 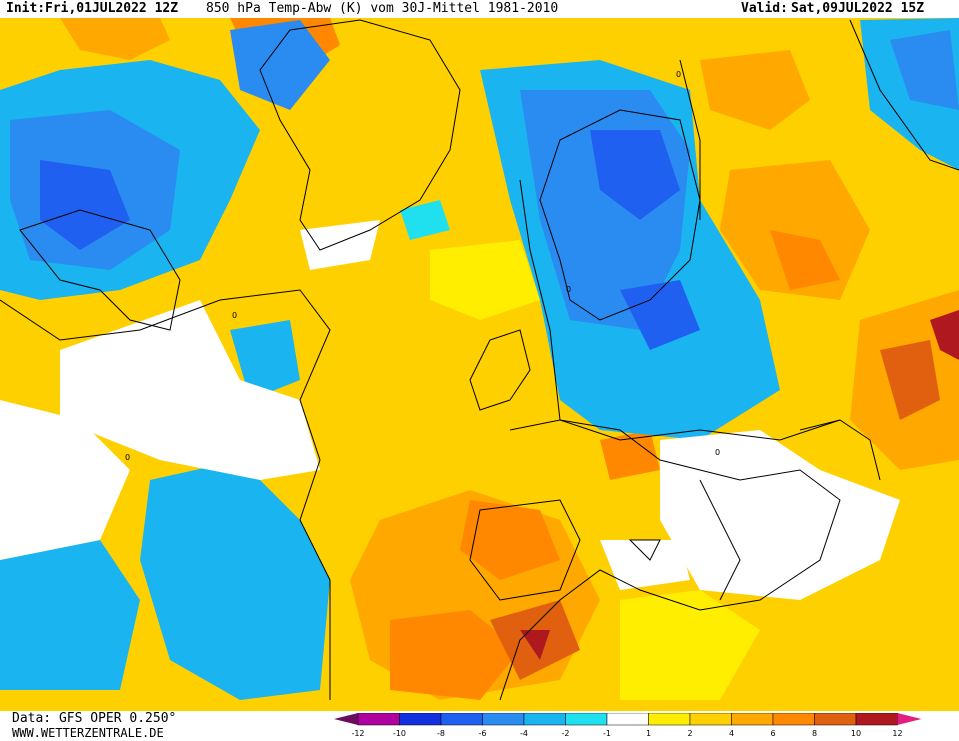 I want to click on init-value: Fri,01JUL2022 12Z, so click(x=112, y=8).